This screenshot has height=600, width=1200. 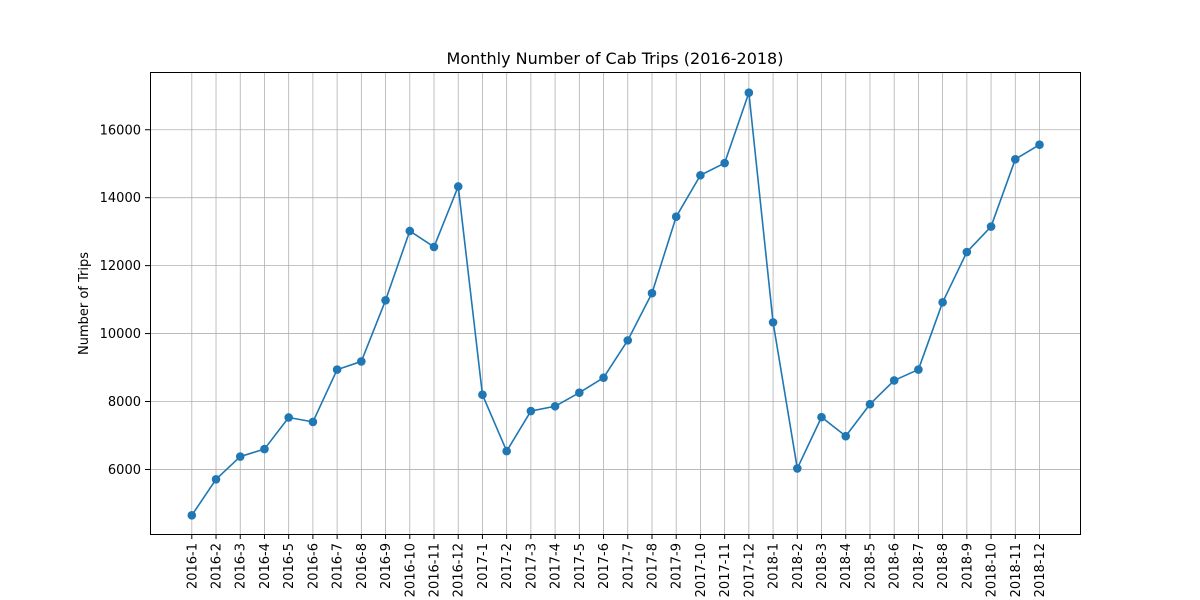 I want to click on y-tick-label: 14000, so click(x=120, y=198).